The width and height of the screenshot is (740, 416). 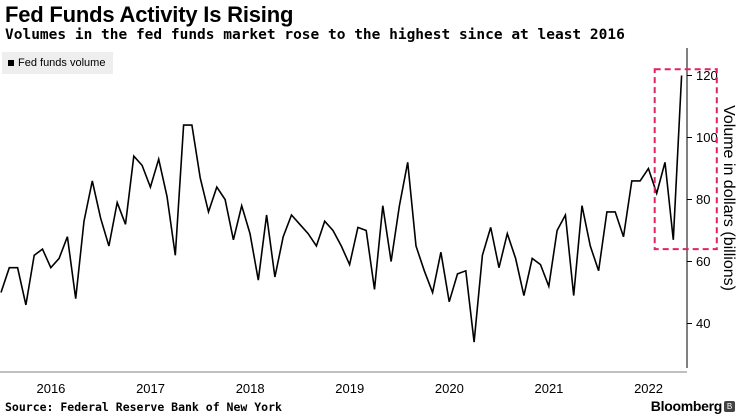 What do you see at coordinates (548, 388) in the screenshot?
I see `x-tick-label: 2021` at bounding box center [548, 388].